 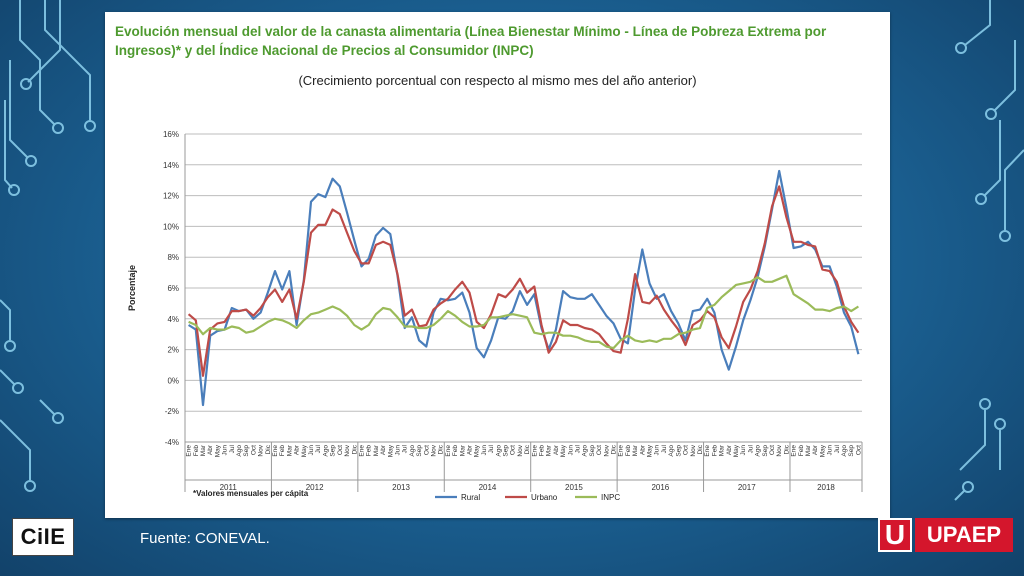 I want to click on upaep-logo-word: UPAEP, so click(x=964, y=535).